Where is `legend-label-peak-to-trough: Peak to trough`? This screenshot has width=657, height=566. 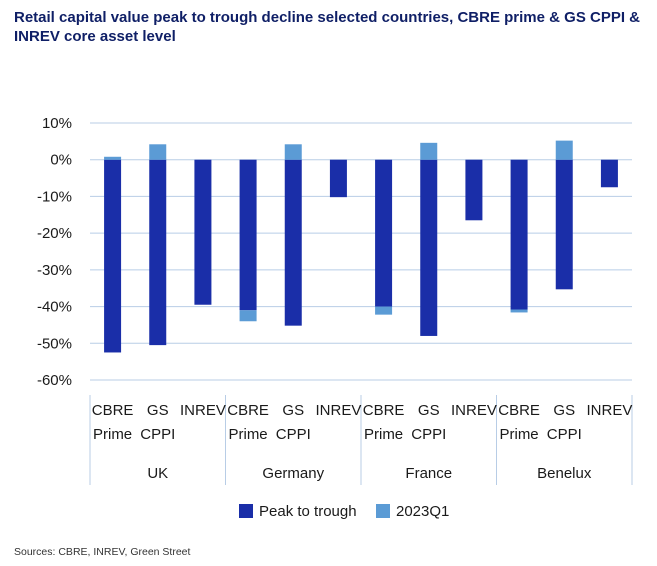
legend-label-peak-to-trough: Peak to trough is located at coordinates (308, 511).